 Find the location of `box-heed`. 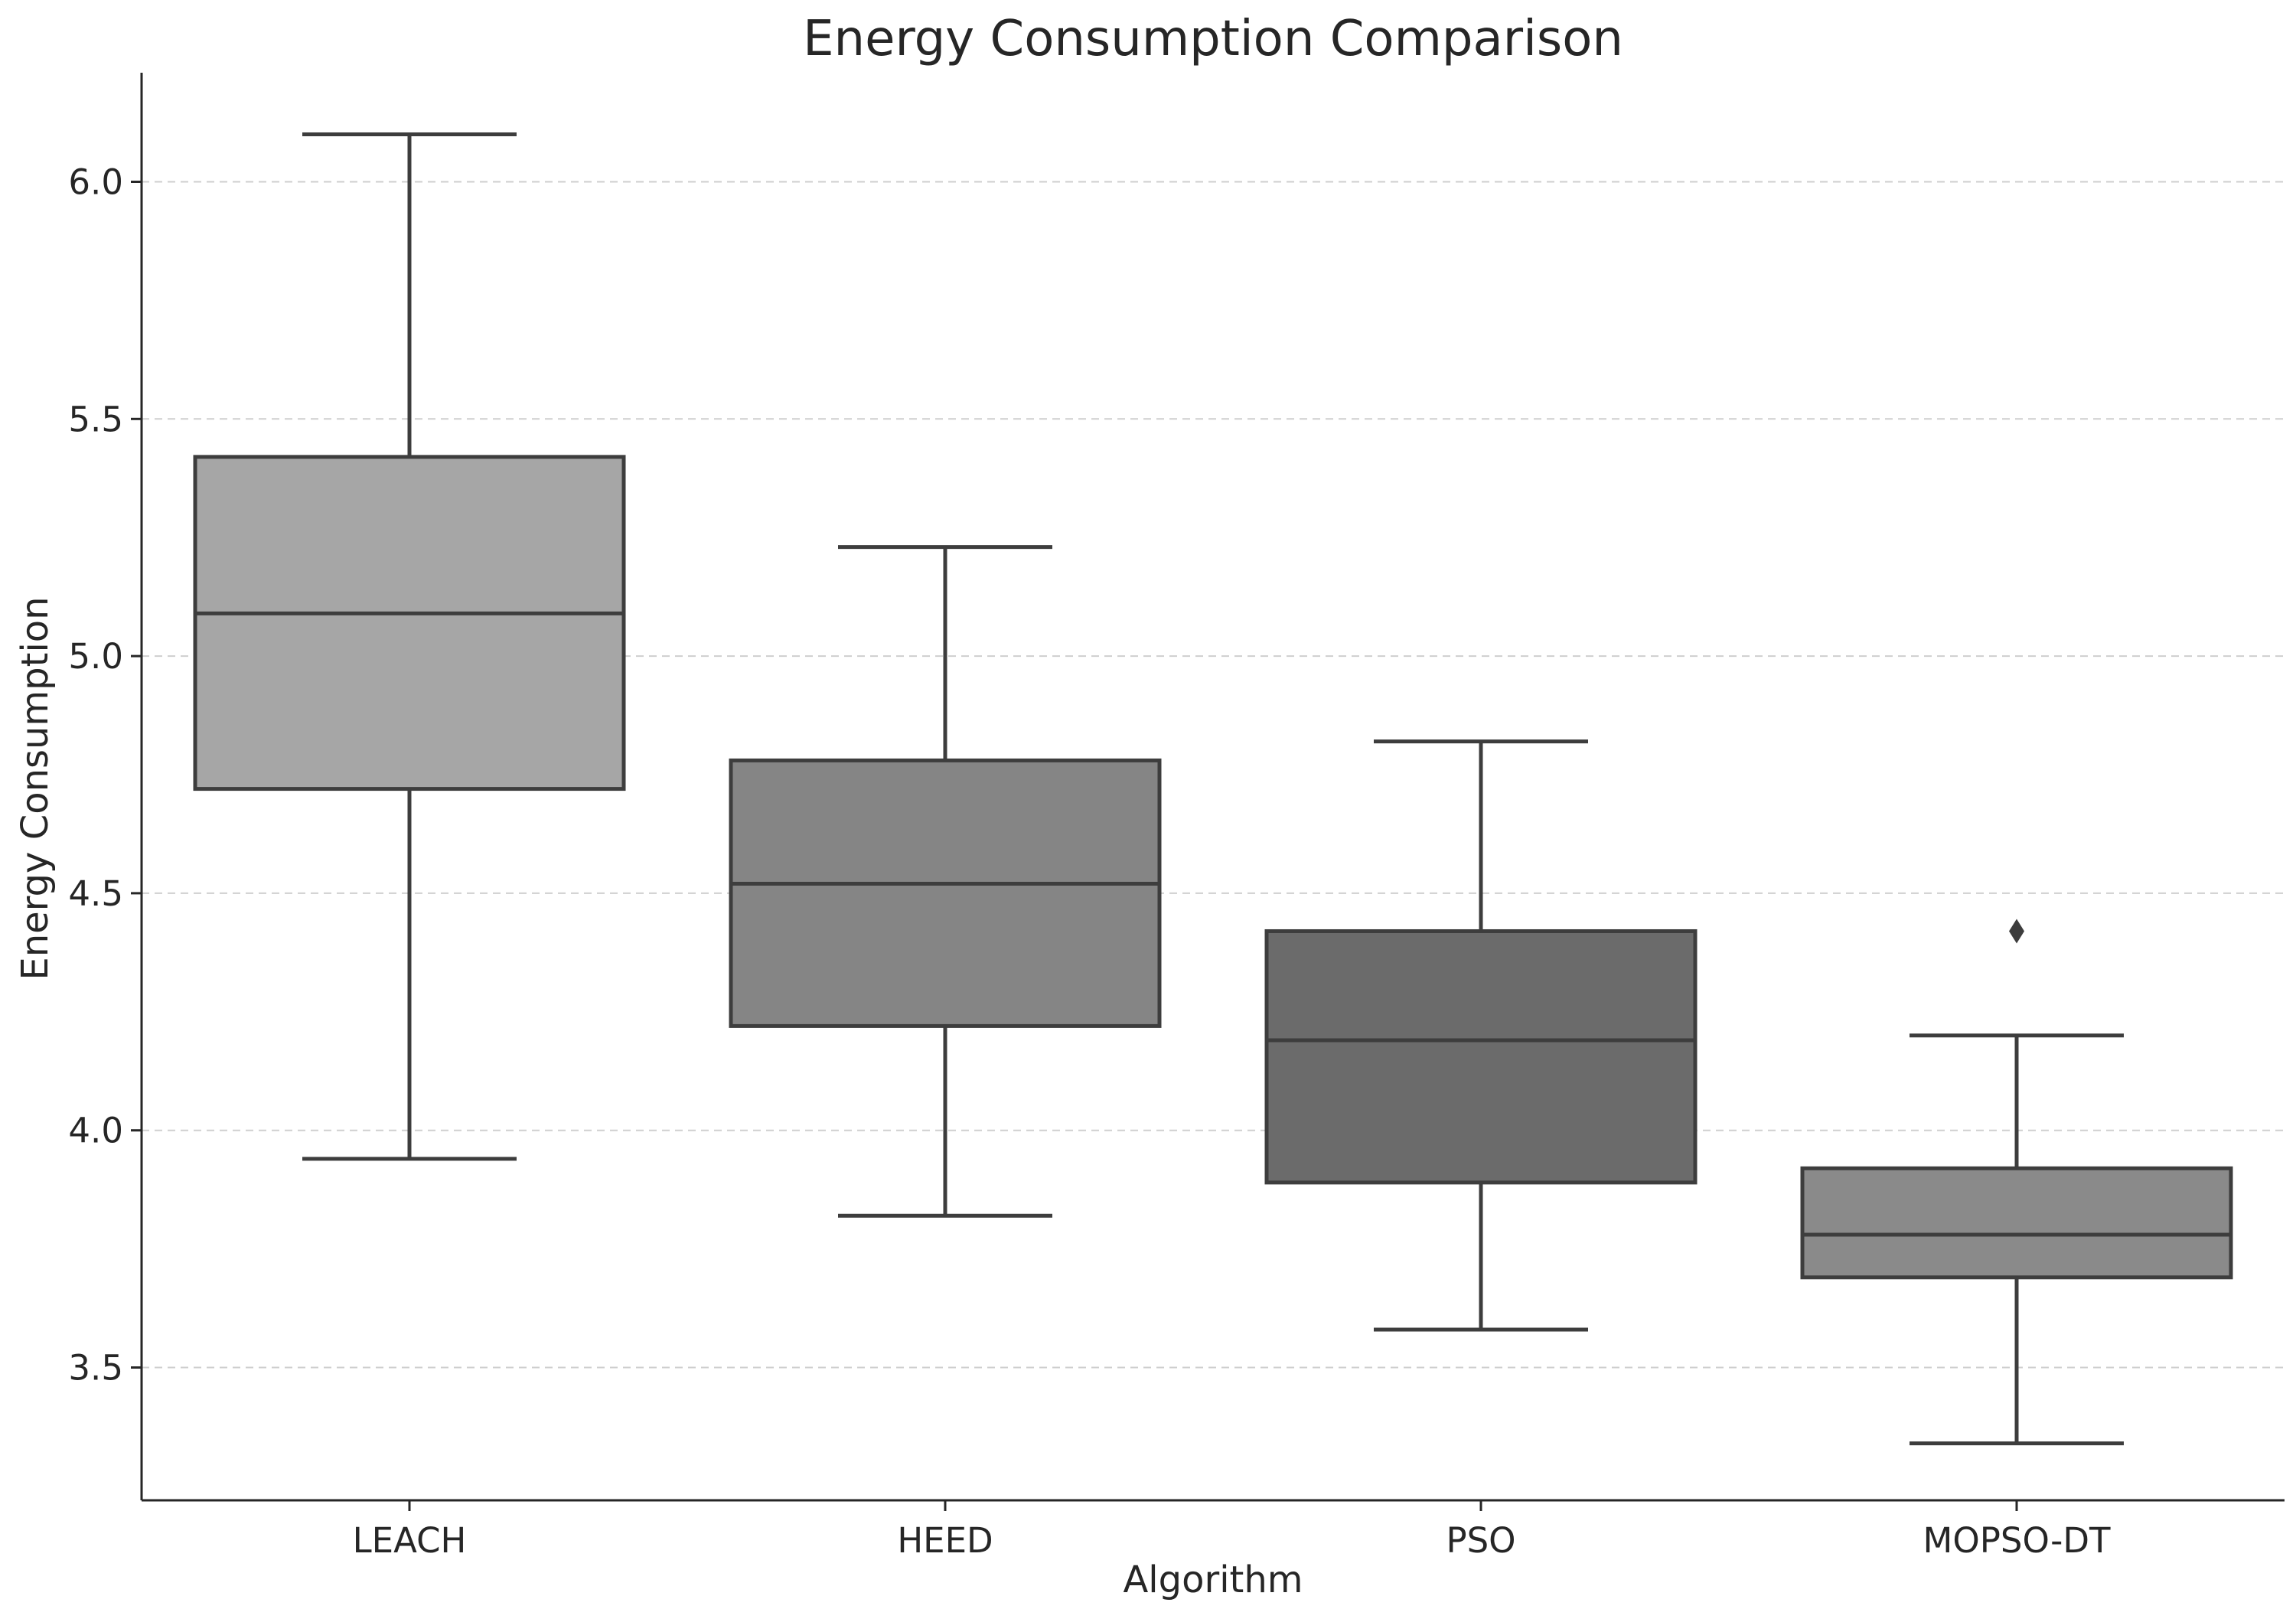

box-heed is located at coordinates (945, 882).